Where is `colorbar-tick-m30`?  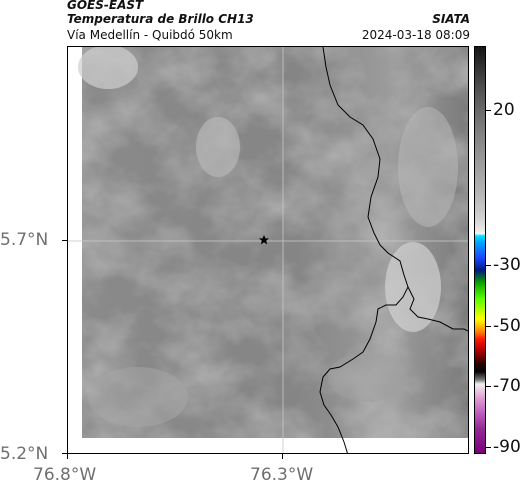 colorbar-tick-m30 is located at coordinates (488, 265).